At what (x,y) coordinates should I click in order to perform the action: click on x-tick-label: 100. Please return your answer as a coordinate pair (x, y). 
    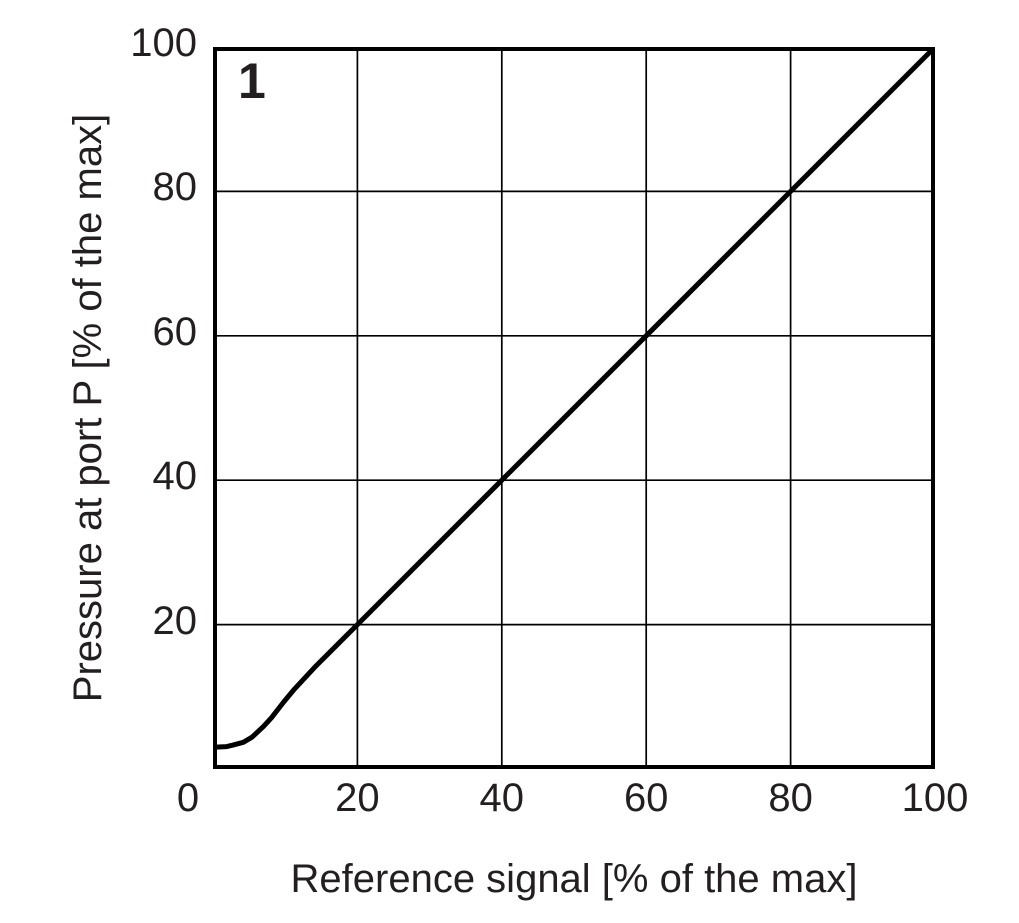
    Looking at the image, I should click on (935, 798).